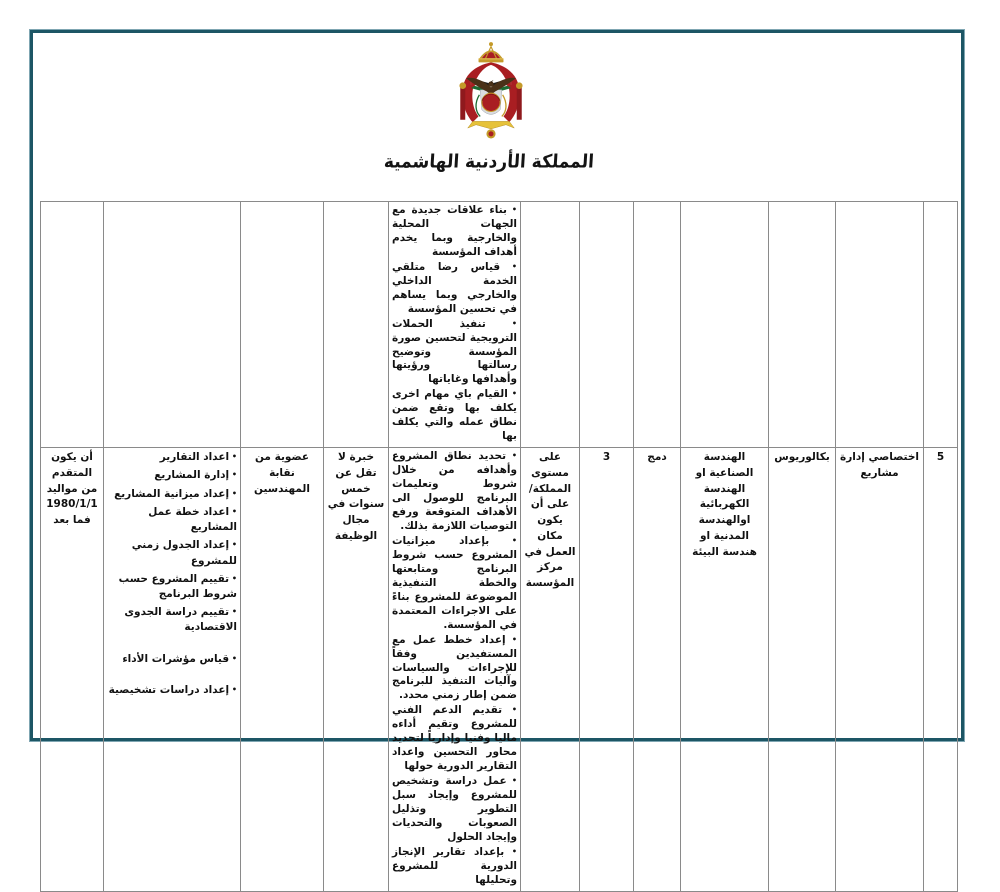 This screenshot has width=1000, height=892. What do you see at coordinates (491, 86) in the screenshot?
I see `eagle` at bounding box center [491, 86].